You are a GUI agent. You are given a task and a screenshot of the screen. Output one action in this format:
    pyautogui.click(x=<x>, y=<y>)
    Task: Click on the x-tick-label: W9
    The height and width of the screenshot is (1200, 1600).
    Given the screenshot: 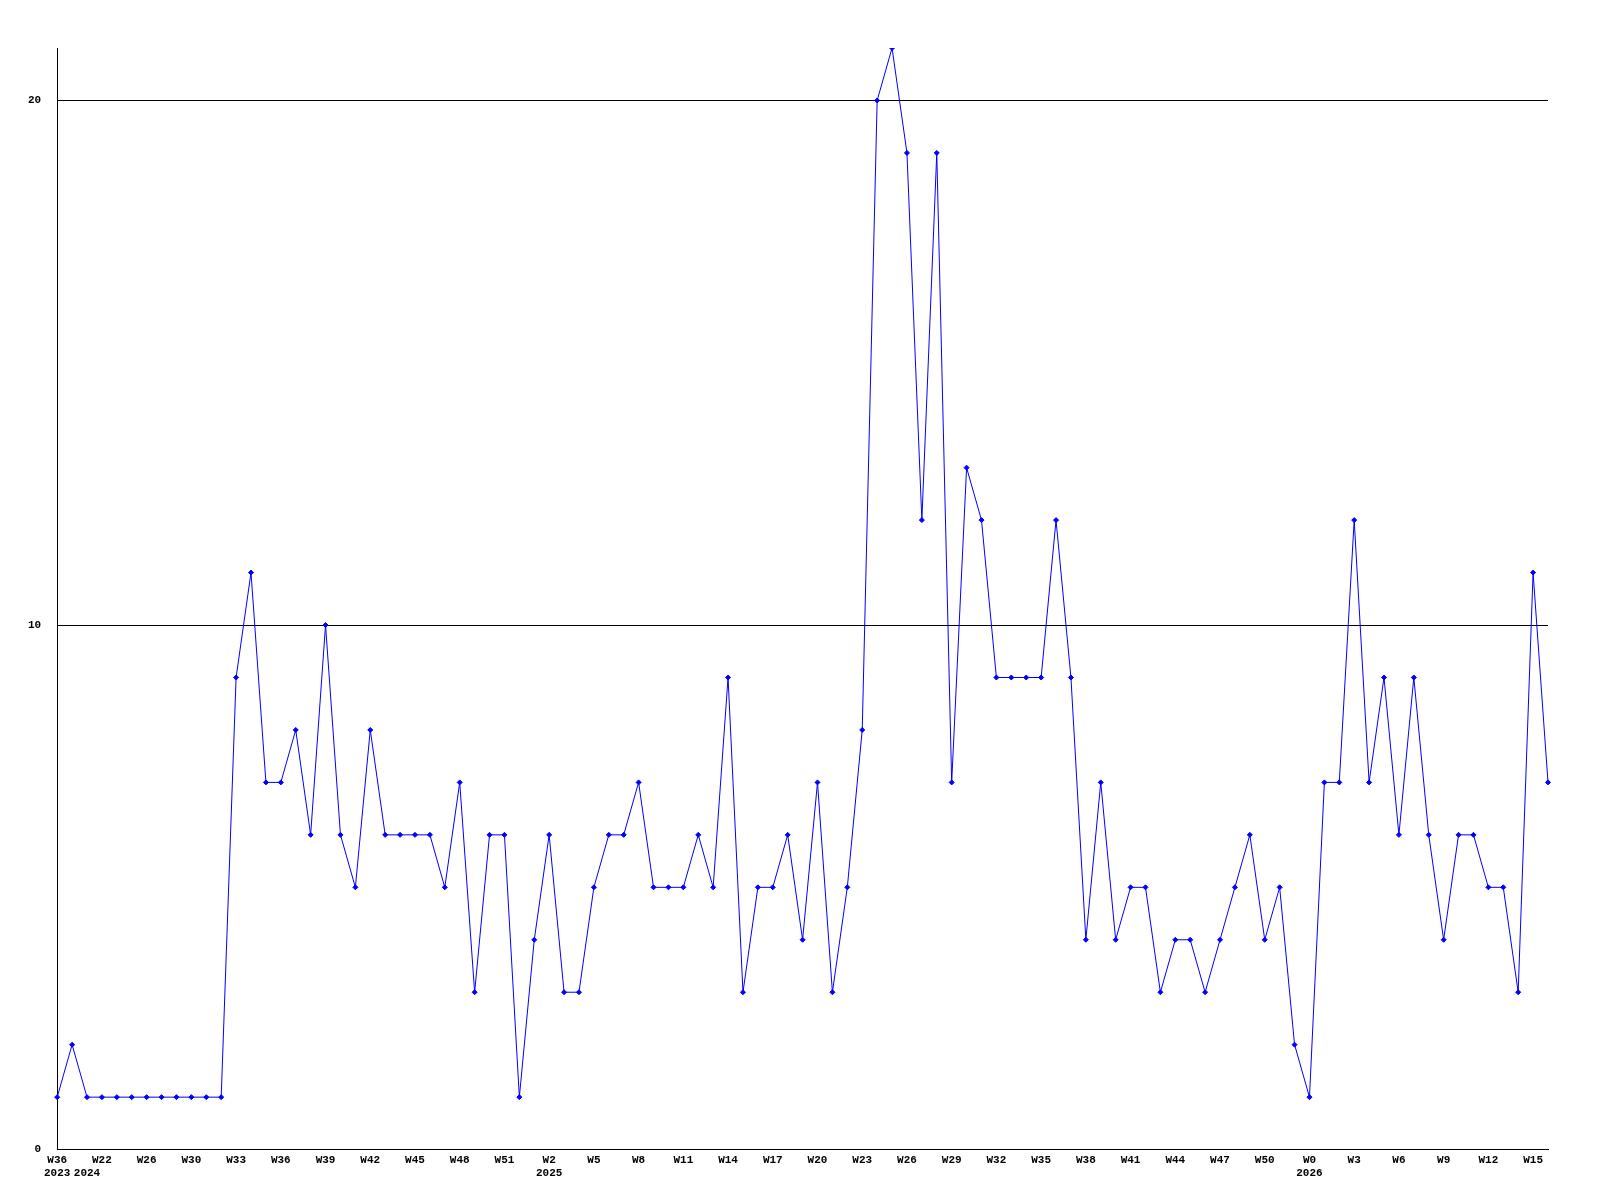 What is the action you would take?
    pyautogui.click(x=1444, y=1159)
    